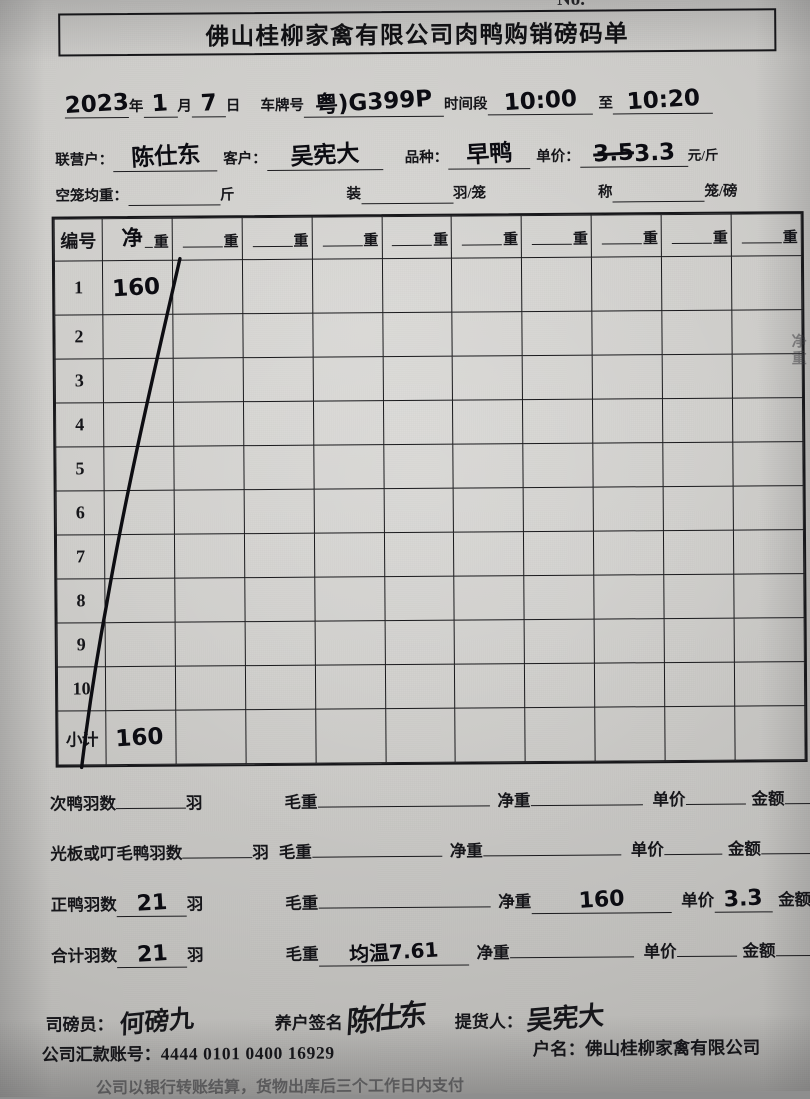 The height and width of the screenshot is (1099, 810). I want to click on cages-per-weigh-field, so click(658, 192).